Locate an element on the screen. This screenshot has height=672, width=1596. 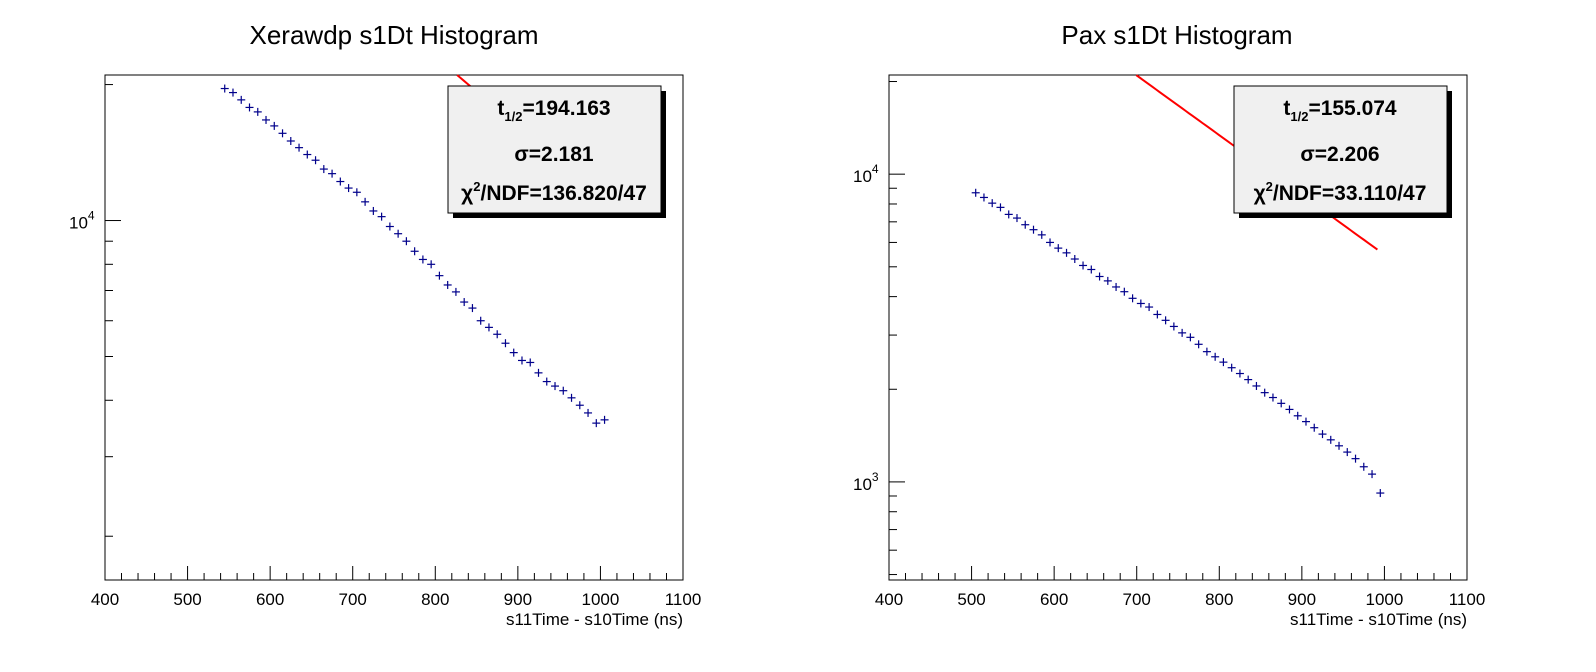
stat-half-life: t1/2=194.163 is located at coordinates (553, 110).